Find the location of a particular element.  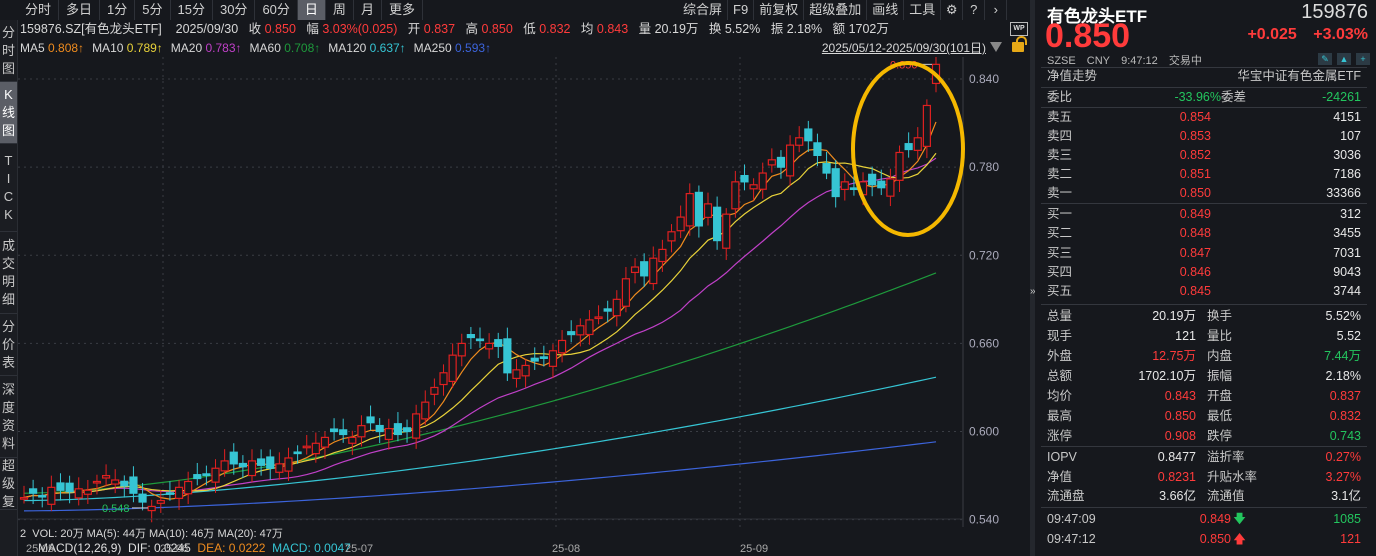

ask-level: 卖二 0.851 7186 is located at coordinates (1204, 174).